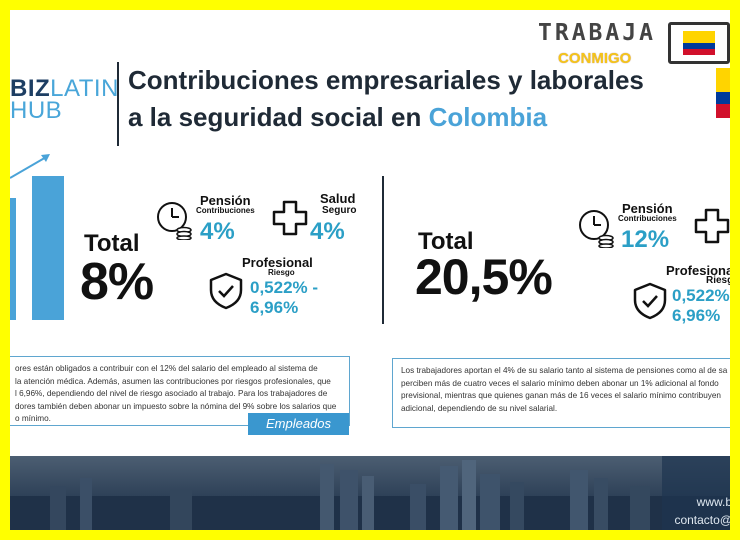  Describe the element at coordinates (631, 68) in the screenshot. I see `trabaja-conmigo-badge: TRABAJA CONMIGO` at that location.